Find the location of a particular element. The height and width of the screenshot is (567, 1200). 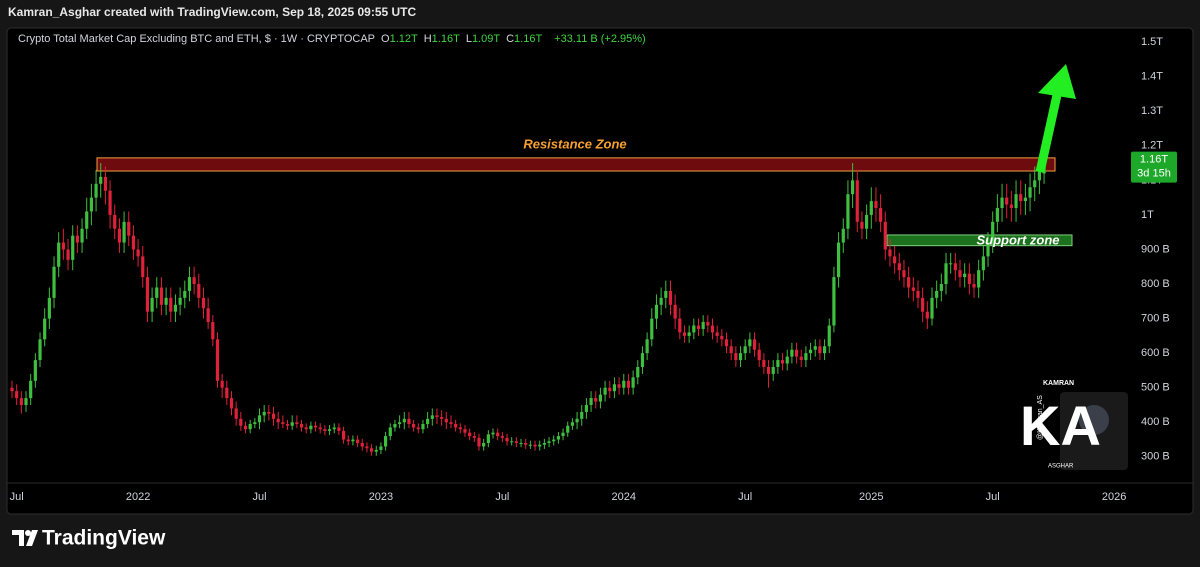

y-tick-label: 1.3T is located at coordinates (1152, 111).